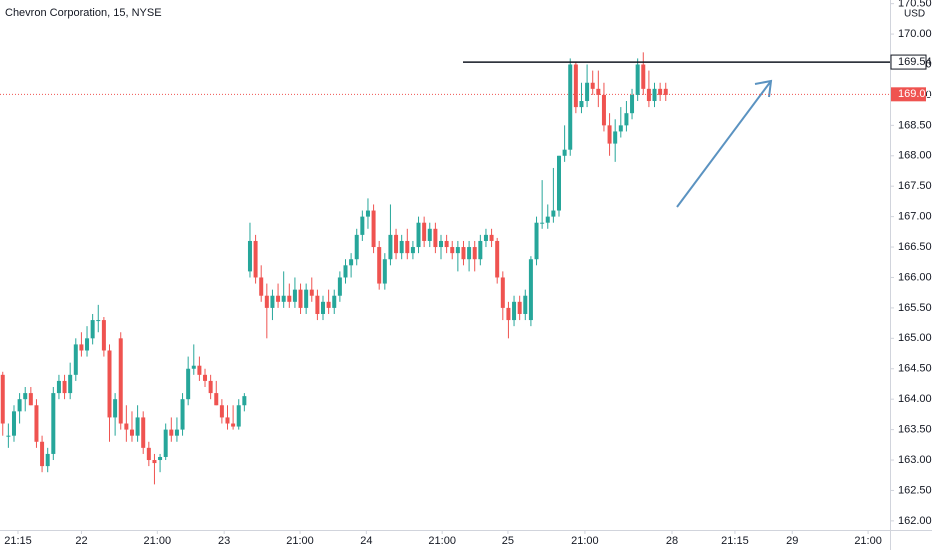  What do you see at coordinates (915, 34) in the screenshot?
I see `y-tick-label: 170.00` at bounding box center [915, 34].